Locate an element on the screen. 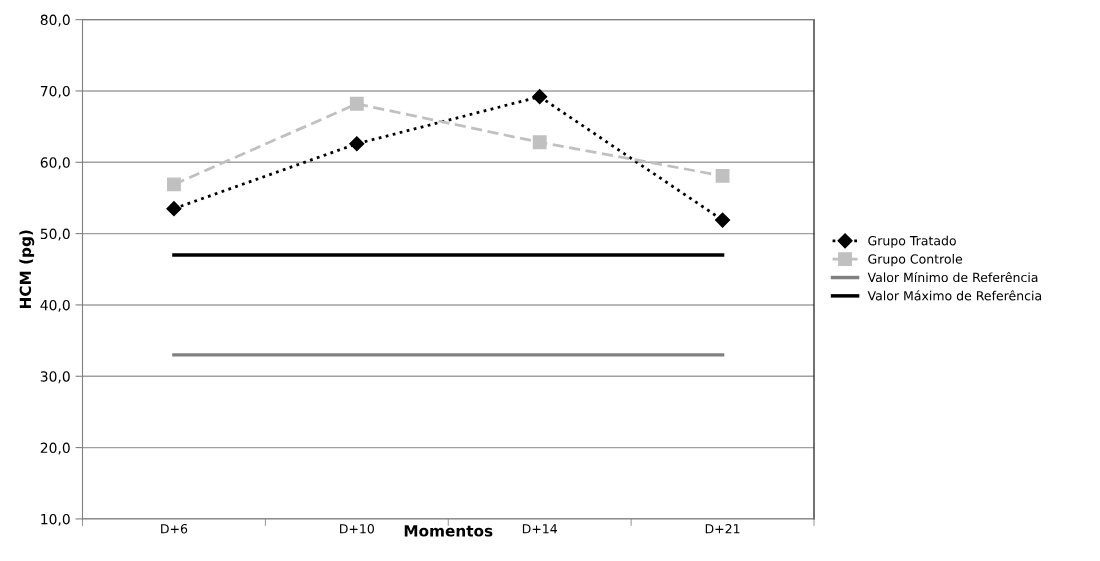  legend-label: Valor Mínimo de Referência is located at coordinates (952, 277).